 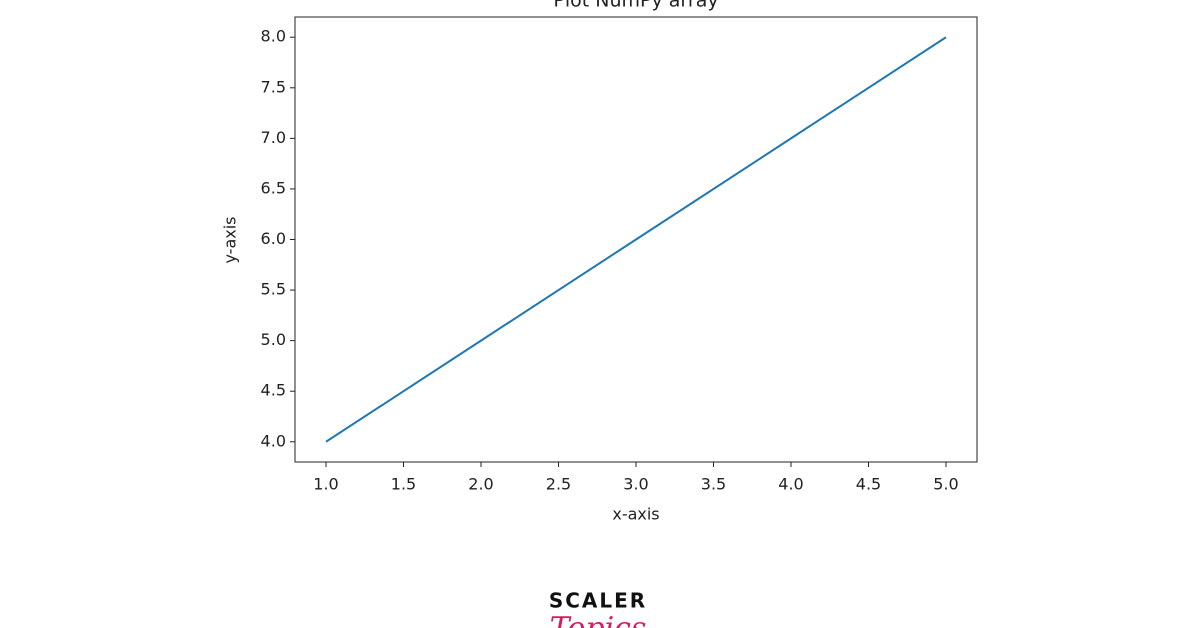 I want to click on chart-title: Plot NumPy array, so click(x=635, y=6).